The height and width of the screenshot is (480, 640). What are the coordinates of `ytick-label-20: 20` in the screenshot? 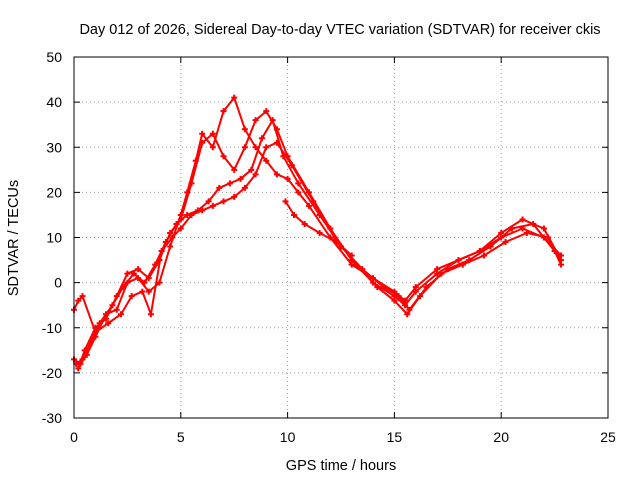 It's located at (54, 192).